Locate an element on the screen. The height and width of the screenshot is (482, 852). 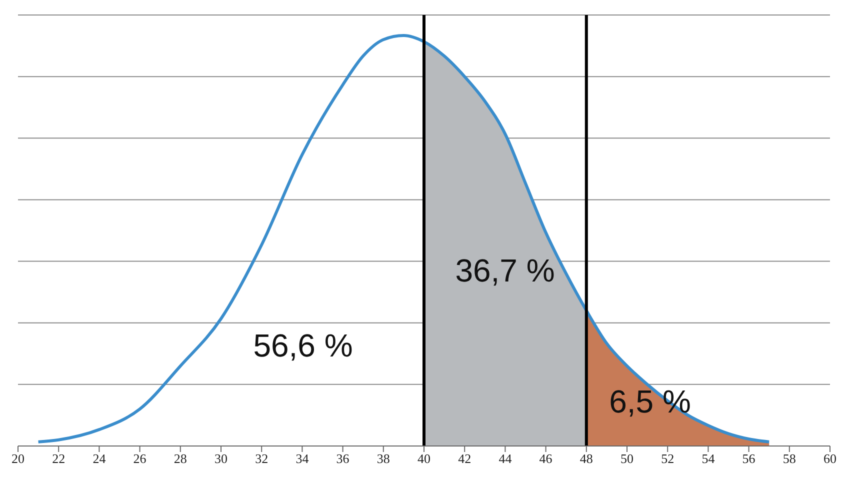
x-tick-label: 58 is located at coordinates (789, 458).